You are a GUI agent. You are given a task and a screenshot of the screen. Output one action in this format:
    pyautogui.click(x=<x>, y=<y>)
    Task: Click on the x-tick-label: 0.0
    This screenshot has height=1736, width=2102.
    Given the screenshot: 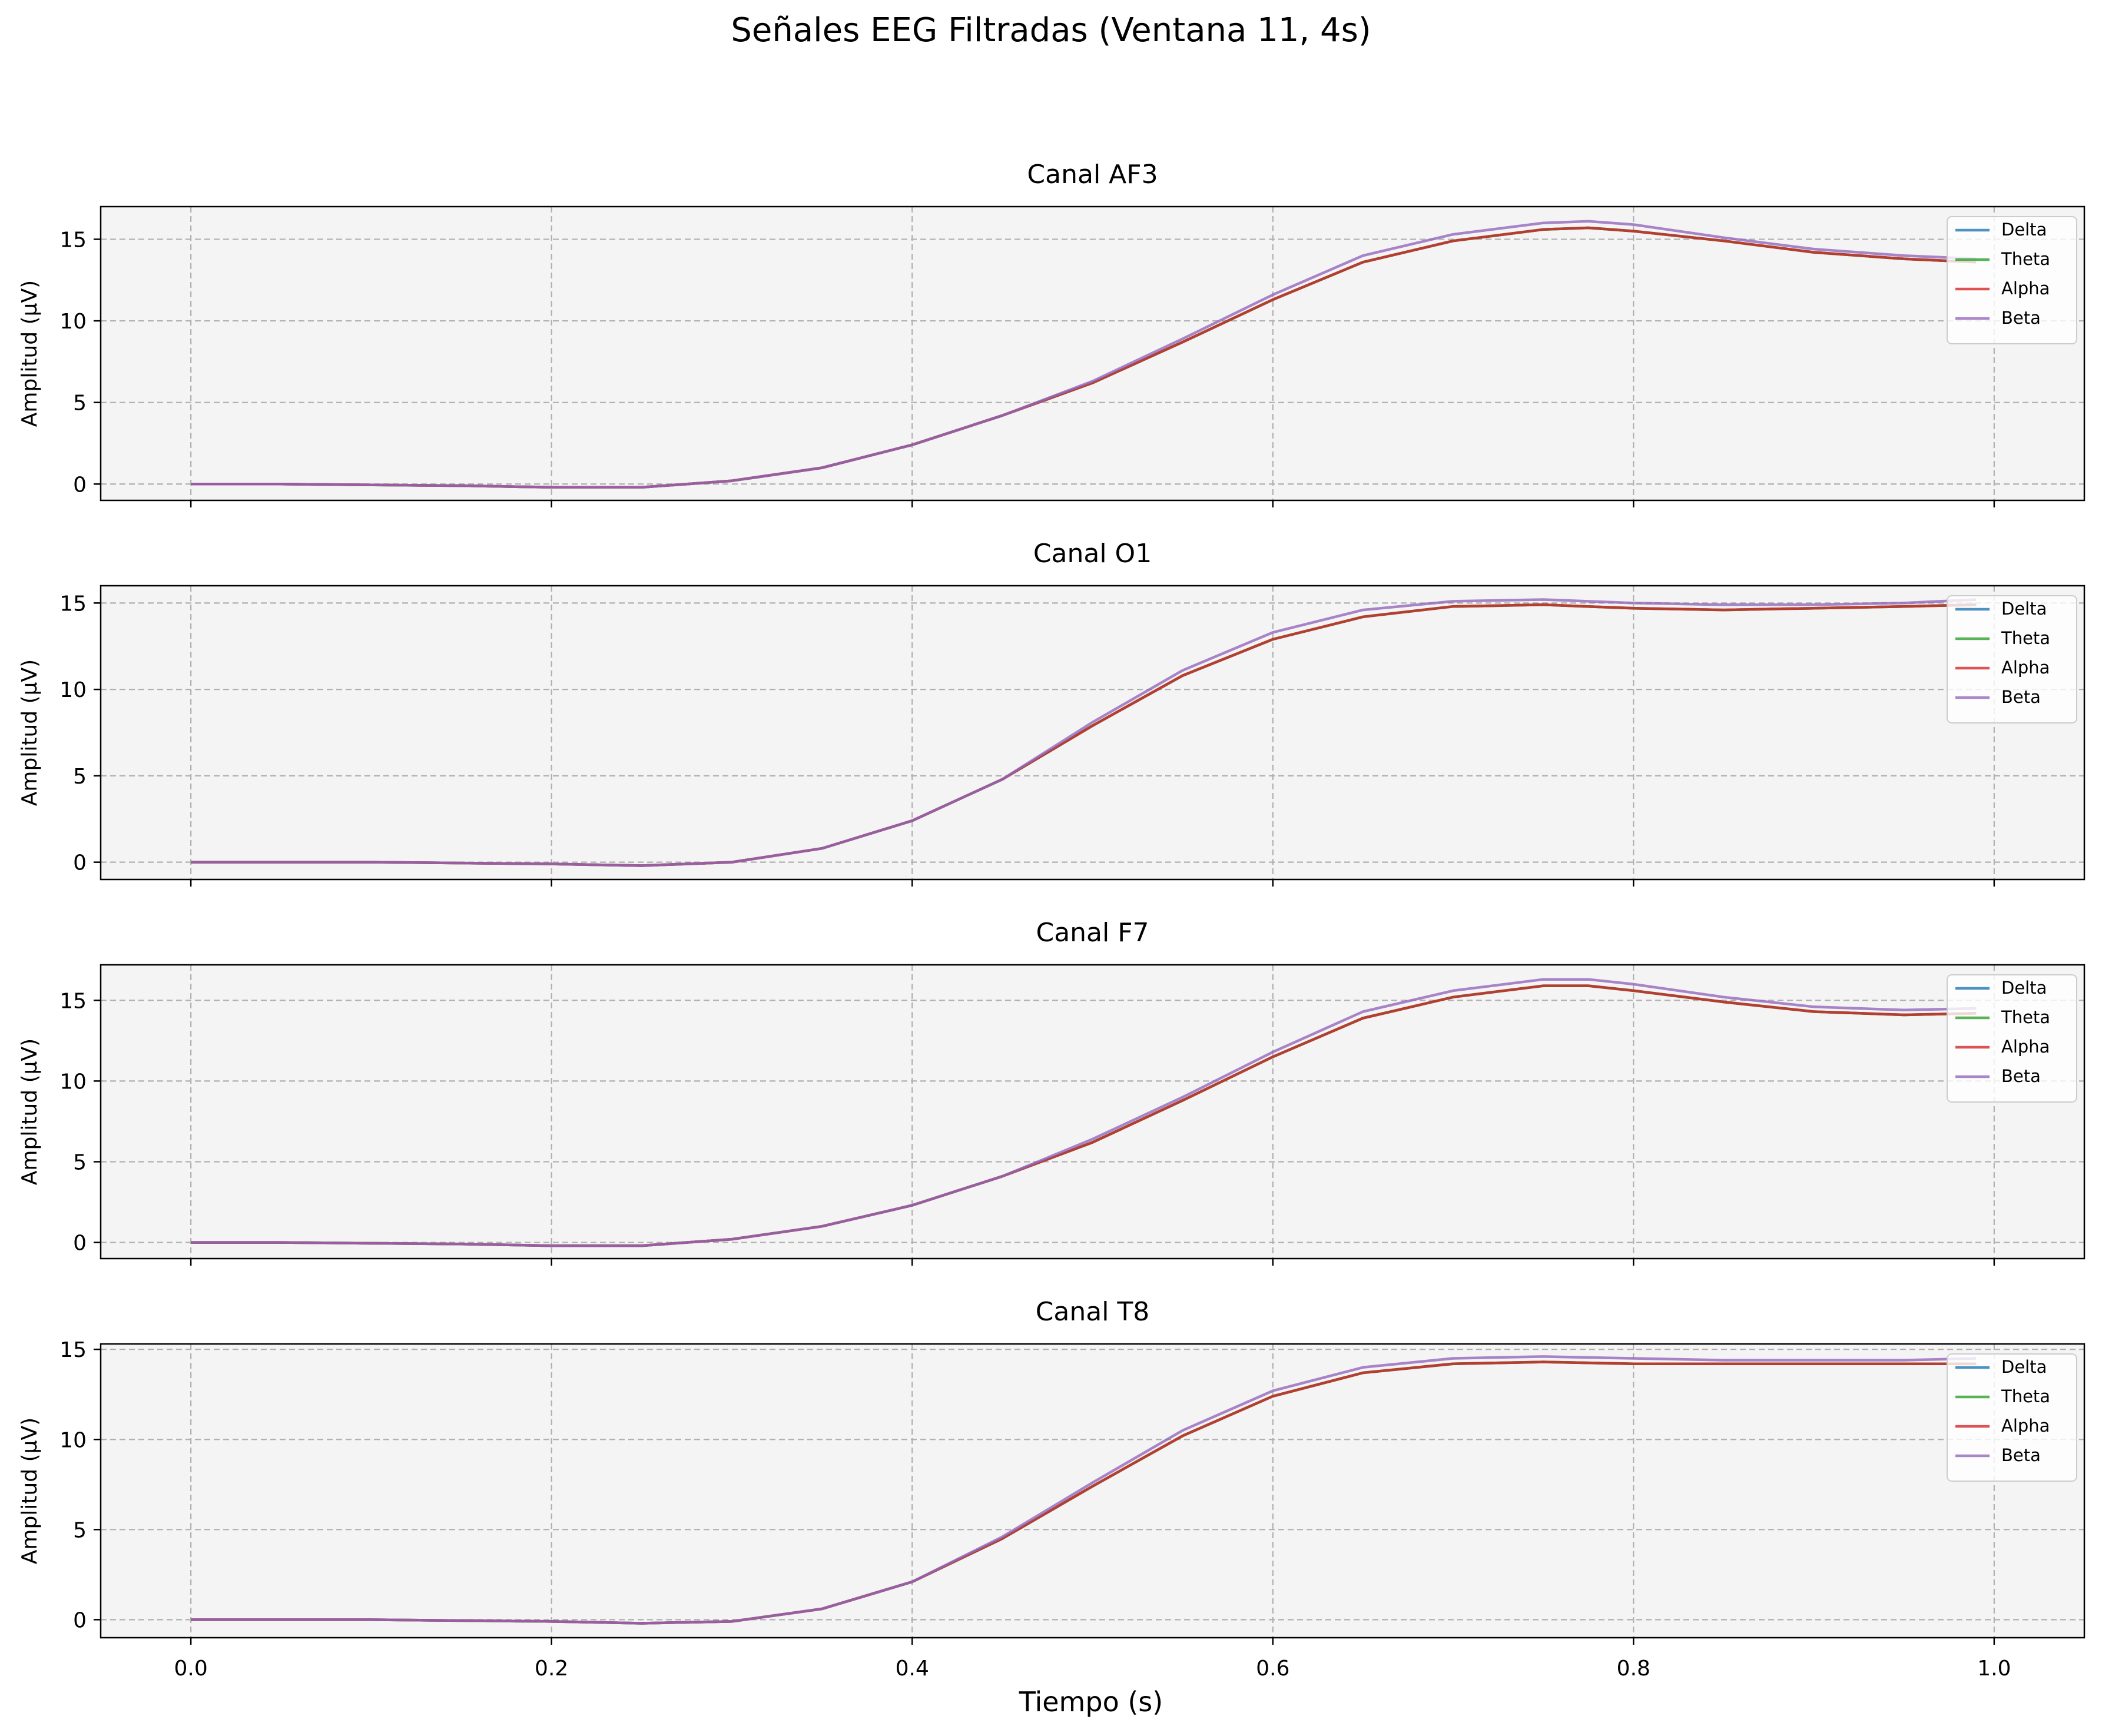 What is the action you would take?
    pyautogui.click(x=191, y=1669)
    